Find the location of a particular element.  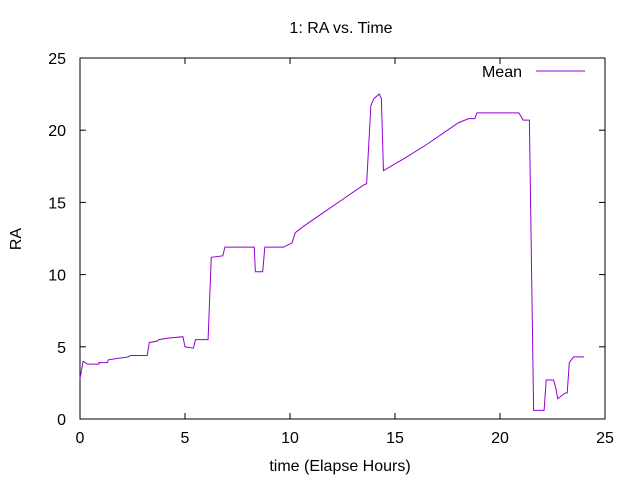

chart-title: 1: RA vs. Time is located at coordinates (340, 28).